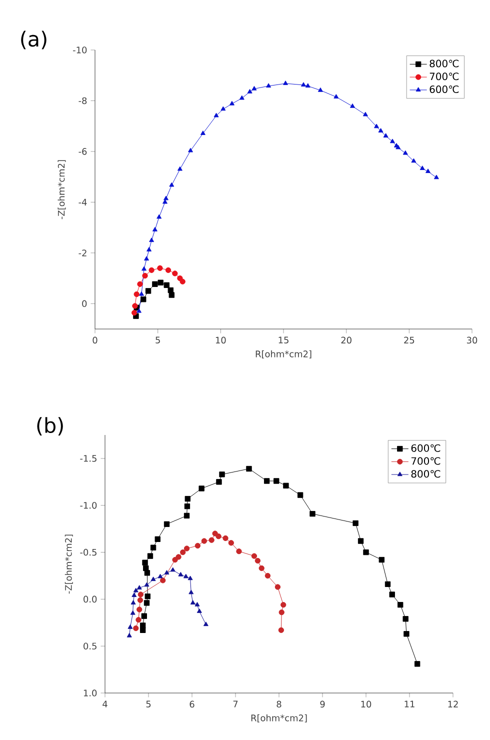  Describe the element at coordinates (33, 40) in the screenshot. I see `chart-title: (a)` at that location.